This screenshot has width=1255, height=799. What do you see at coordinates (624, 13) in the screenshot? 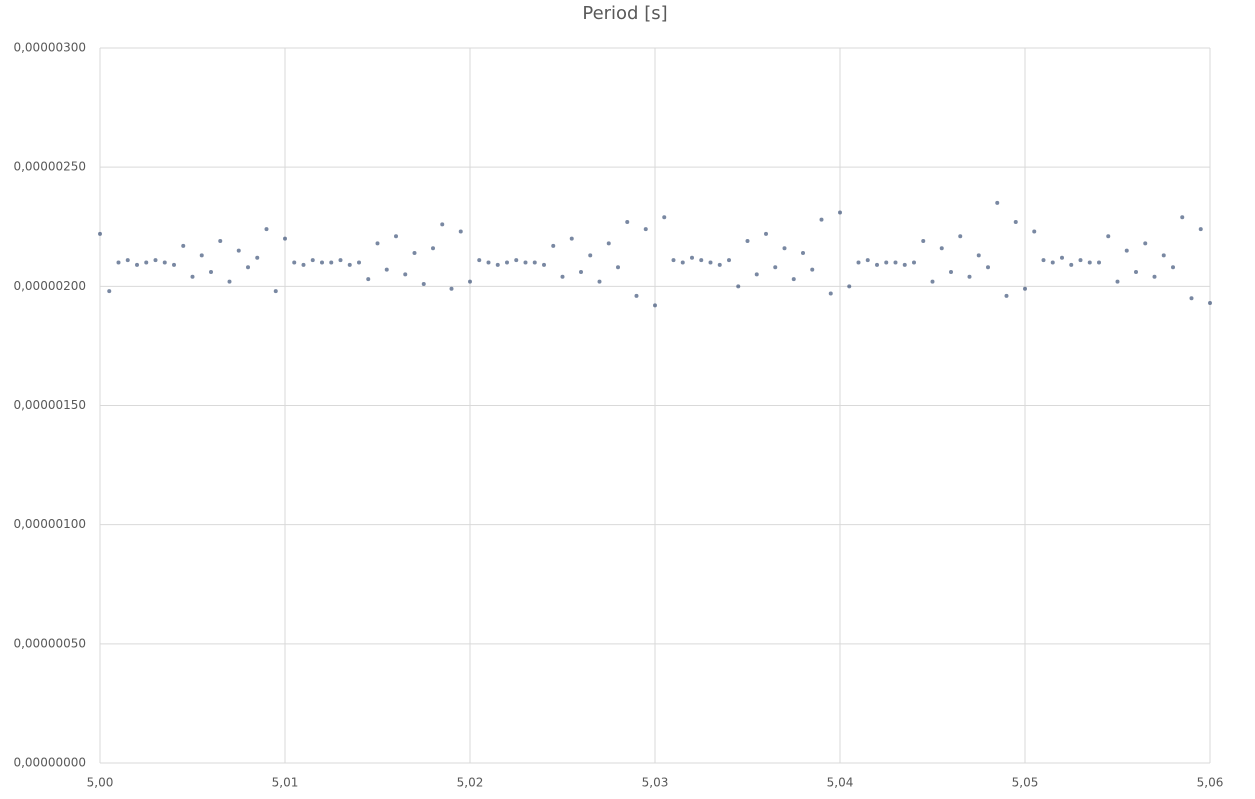
I see `chart-title: Period [s]` at bounding box center [624, 13].